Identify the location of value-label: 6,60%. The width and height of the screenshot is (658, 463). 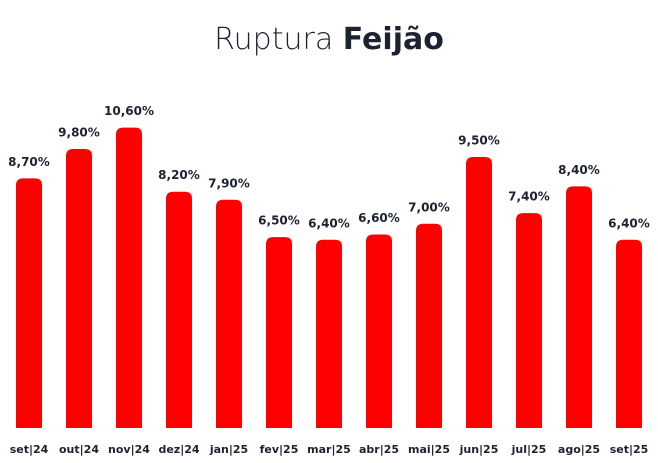
(379, 218).